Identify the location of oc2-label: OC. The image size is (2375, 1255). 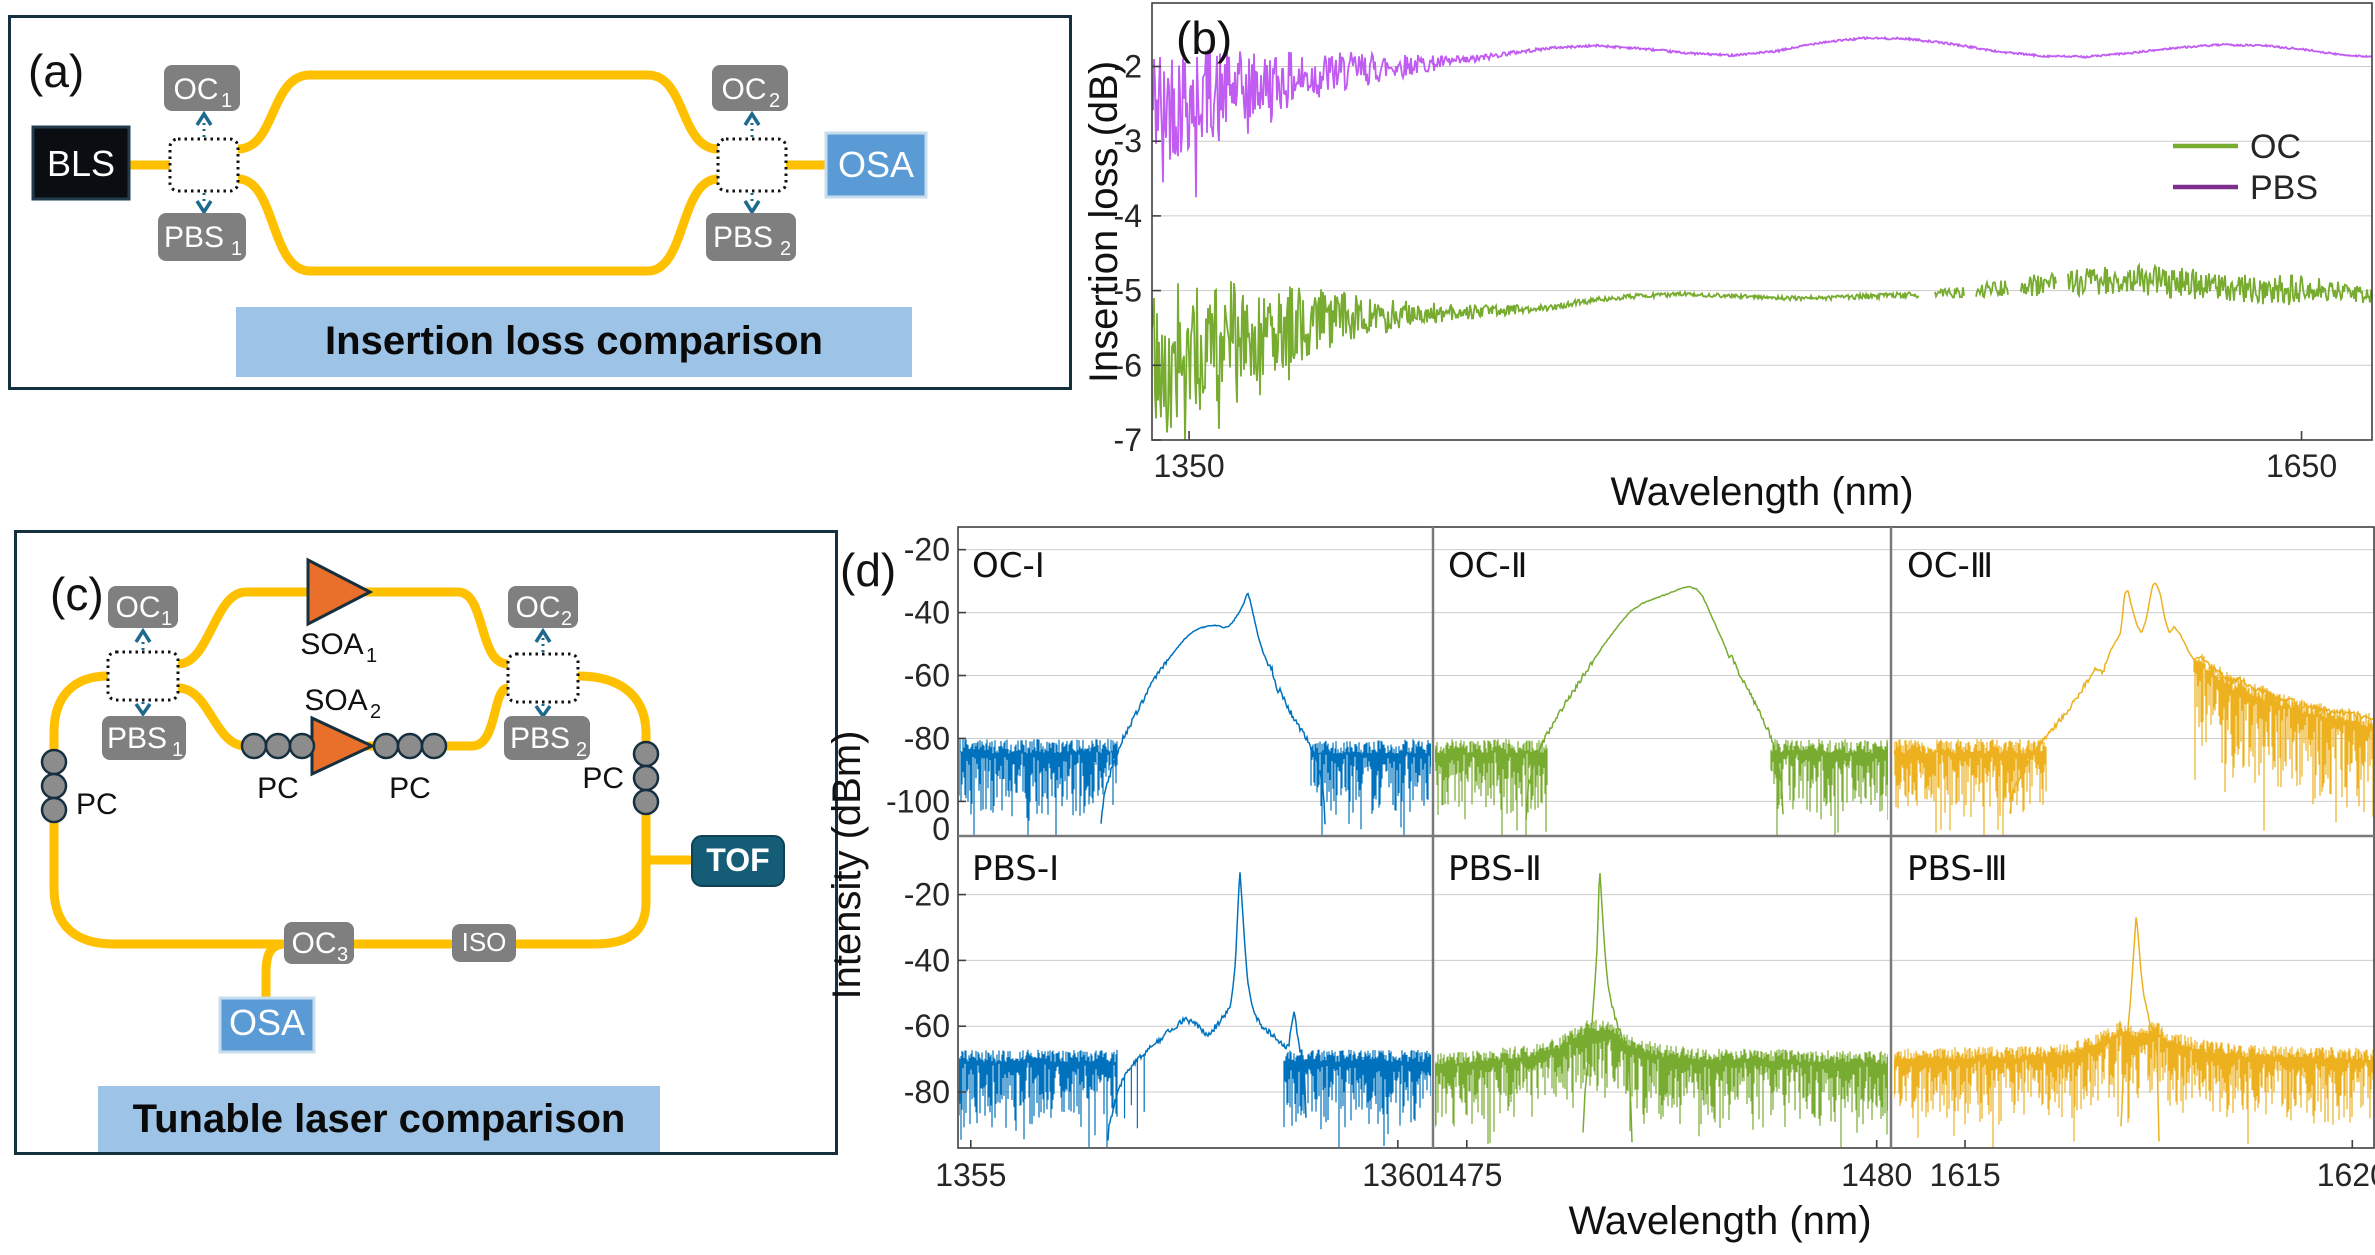
(744, 89).